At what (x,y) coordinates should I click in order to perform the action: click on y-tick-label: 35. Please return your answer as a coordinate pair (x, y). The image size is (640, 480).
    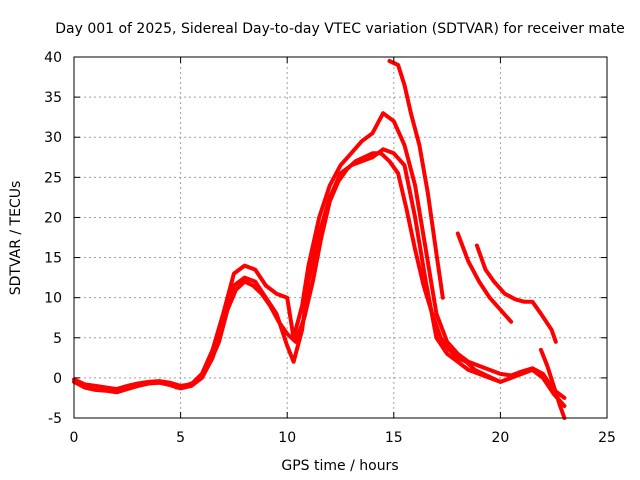
    Looking at the image, I should click on (53, 98).